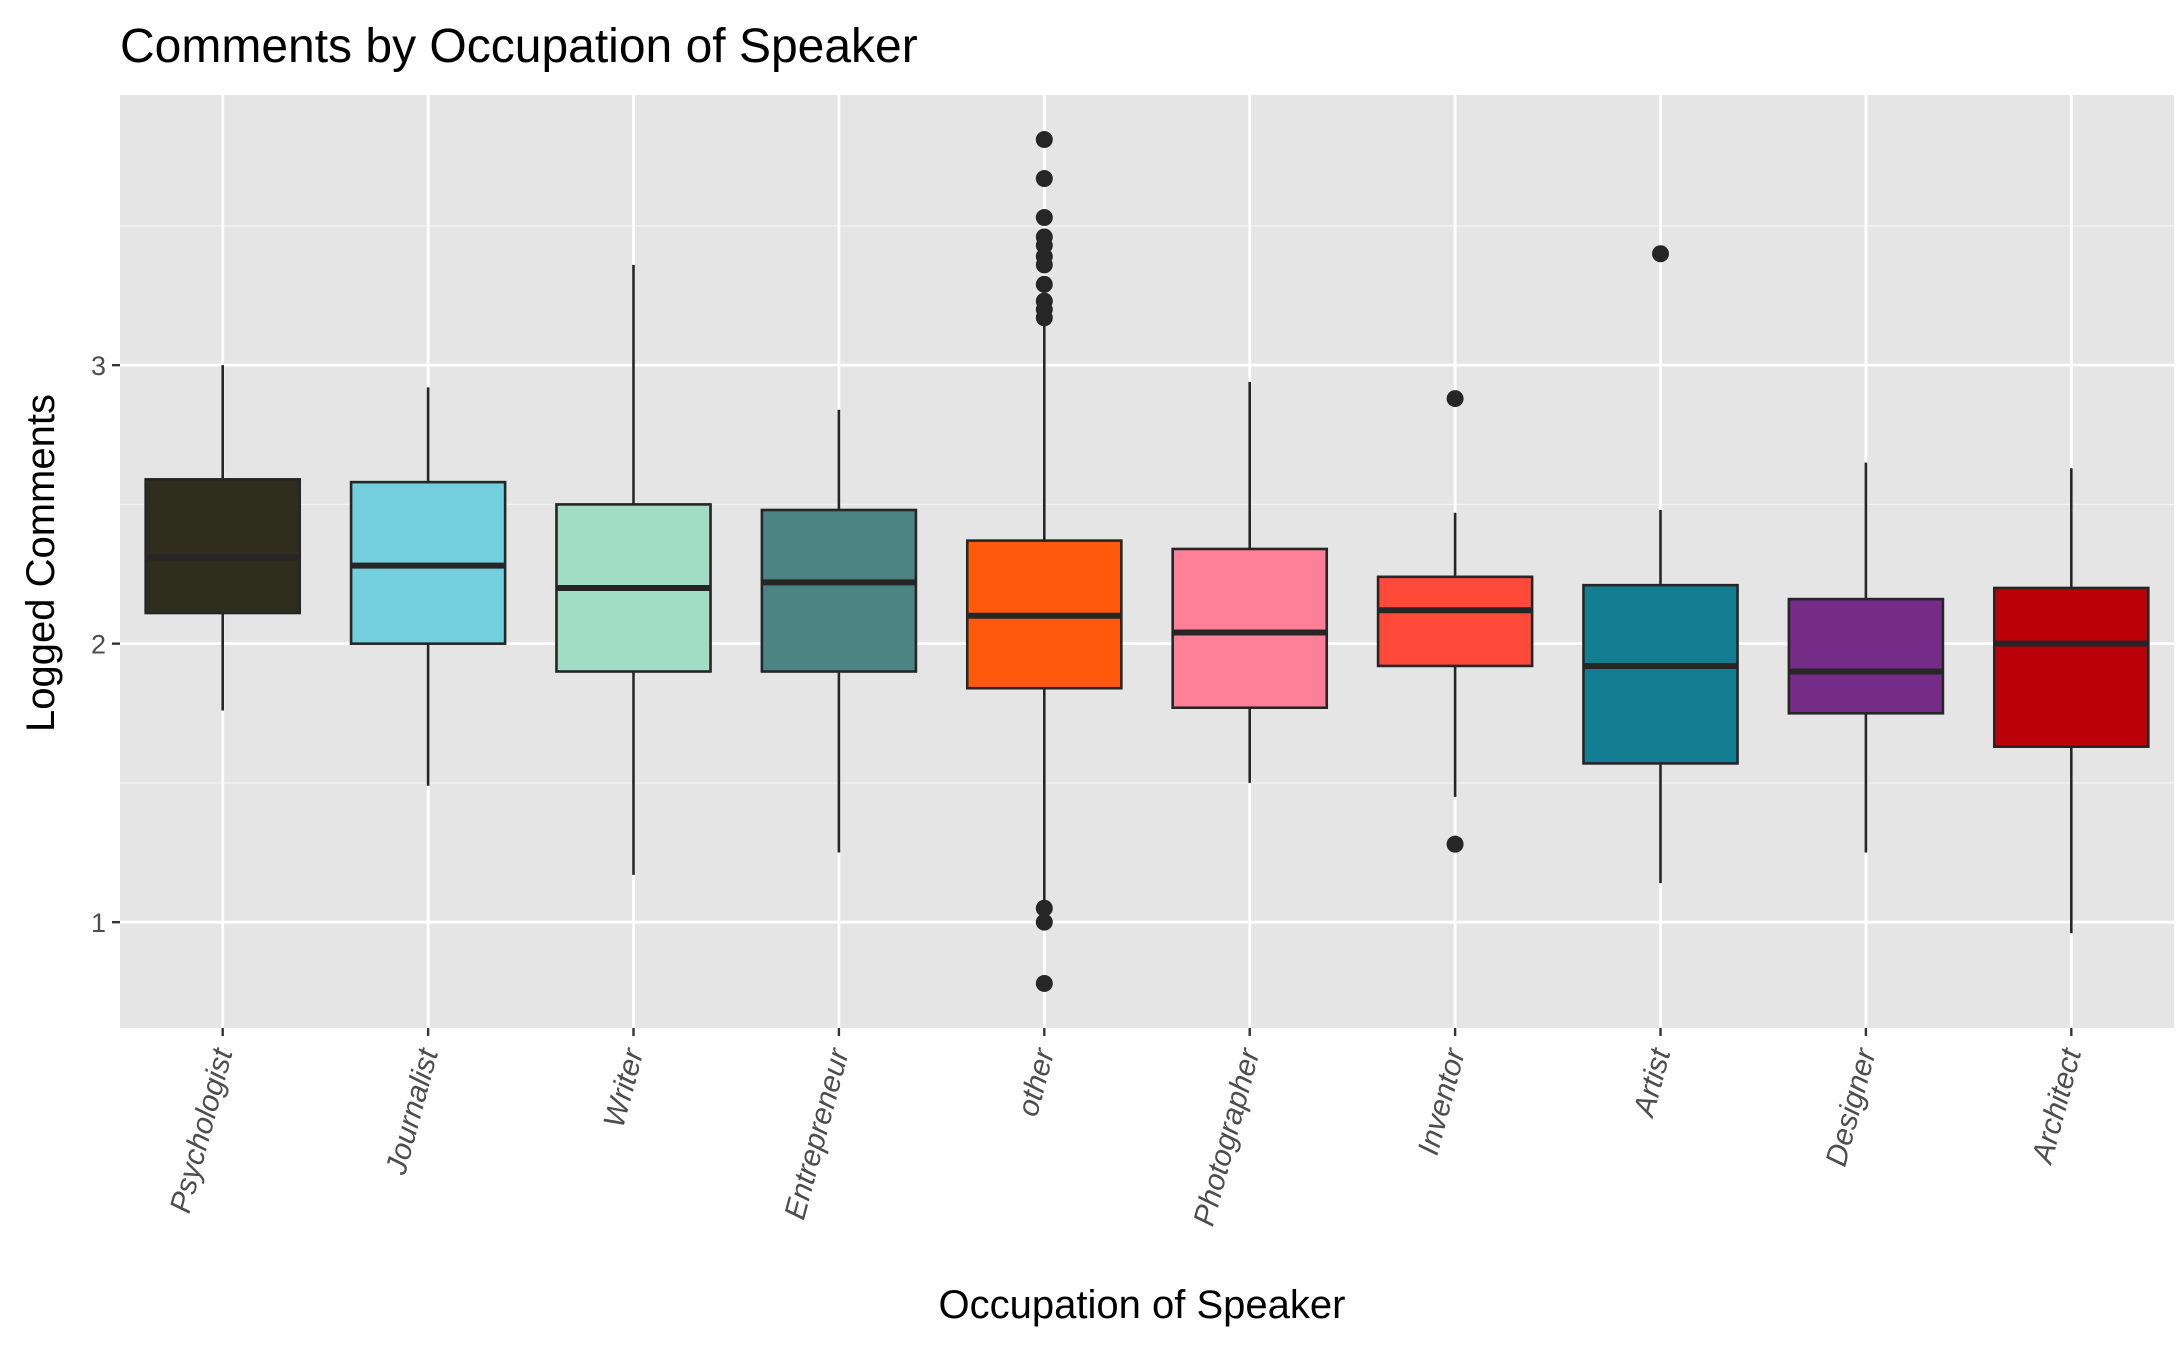  Describe the element at coordinates (1142, 1305) in the screenshot. I see `x-axis-title: Occupation of Speaker` at that location.